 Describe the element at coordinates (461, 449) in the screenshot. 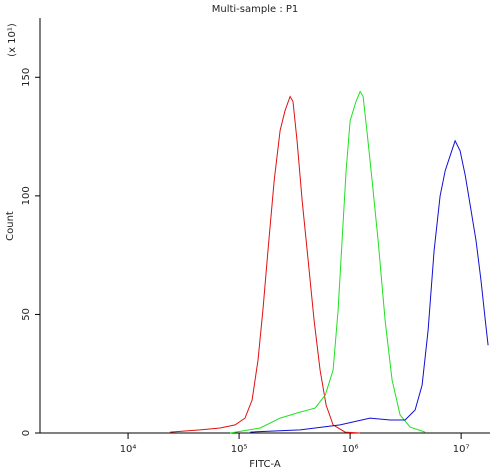

I see `x-tick-label: 10⁷` at that location.